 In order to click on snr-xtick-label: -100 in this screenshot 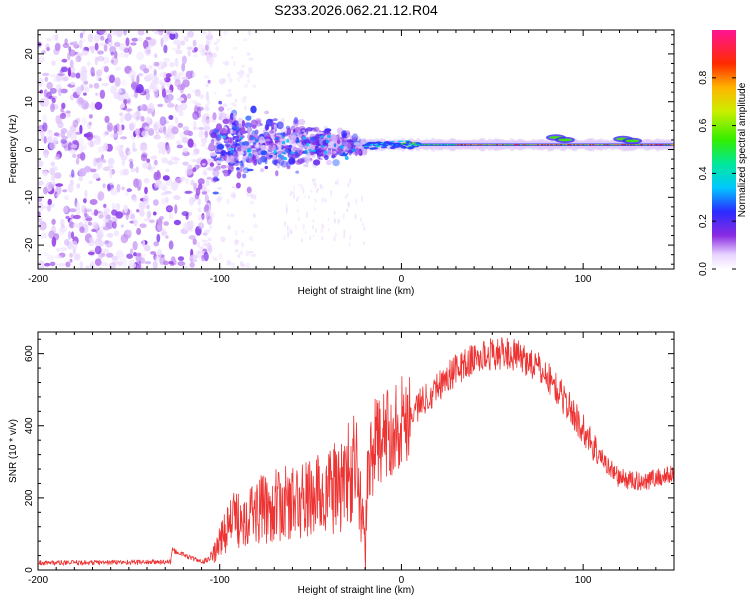, I will do `click(220, 580)`.